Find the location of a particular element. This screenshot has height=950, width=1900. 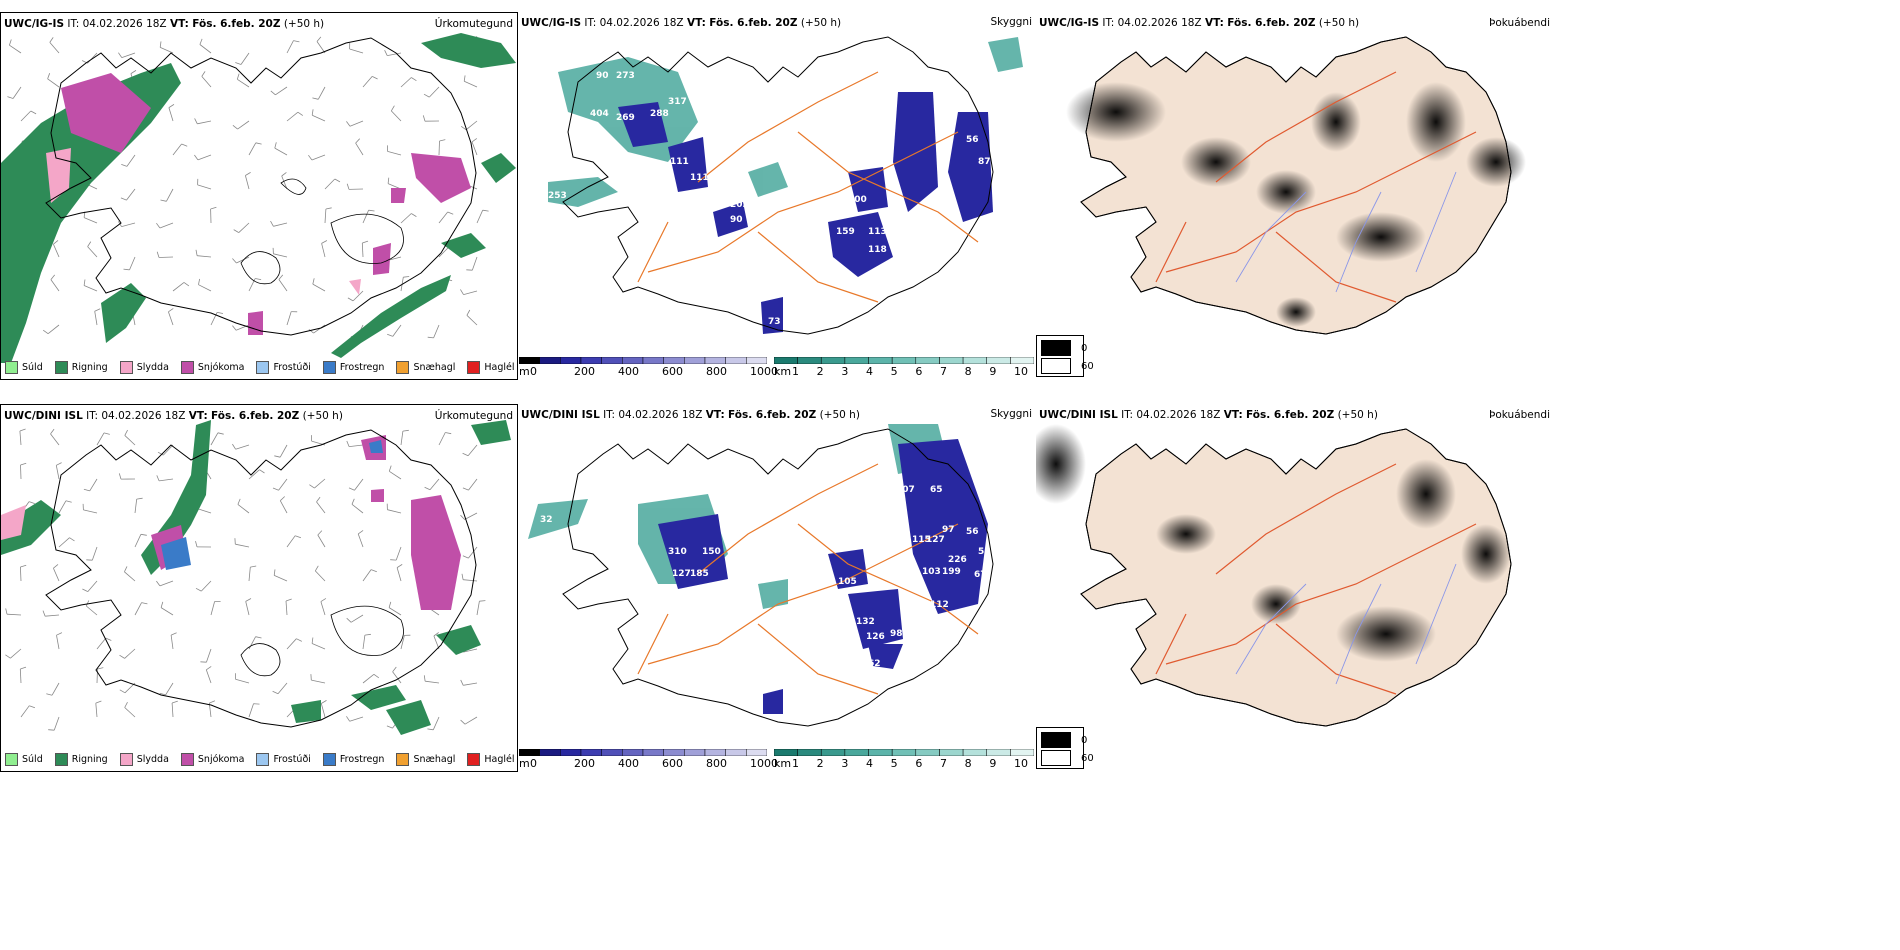

legend-item: Rigning is located at coordinates (81, 367).